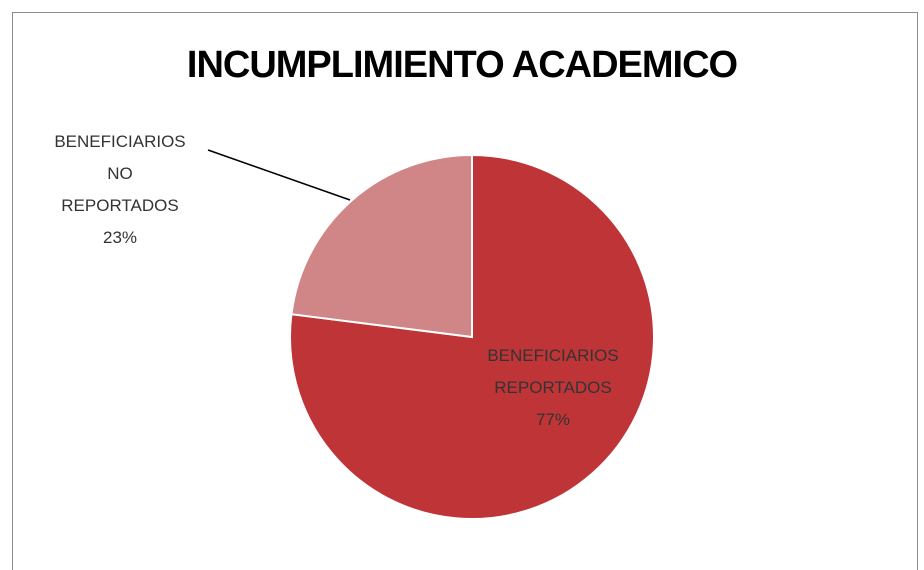 Image resolution: width=924 pixels, height=570 pixels. I want to click on slice-value-label: 23%, so click(120, 237).